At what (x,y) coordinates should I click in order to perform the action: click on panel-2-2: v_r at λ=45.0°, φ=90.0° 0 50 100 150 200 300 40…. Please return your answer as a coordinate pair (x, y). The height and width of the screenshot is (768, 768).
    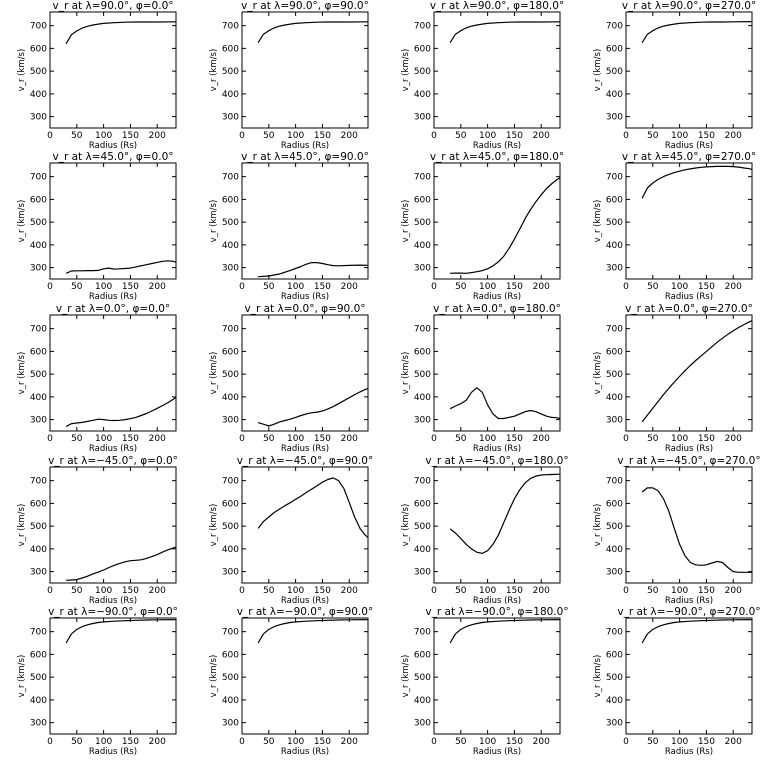
    Looking at the image, I should click on (289, 226).